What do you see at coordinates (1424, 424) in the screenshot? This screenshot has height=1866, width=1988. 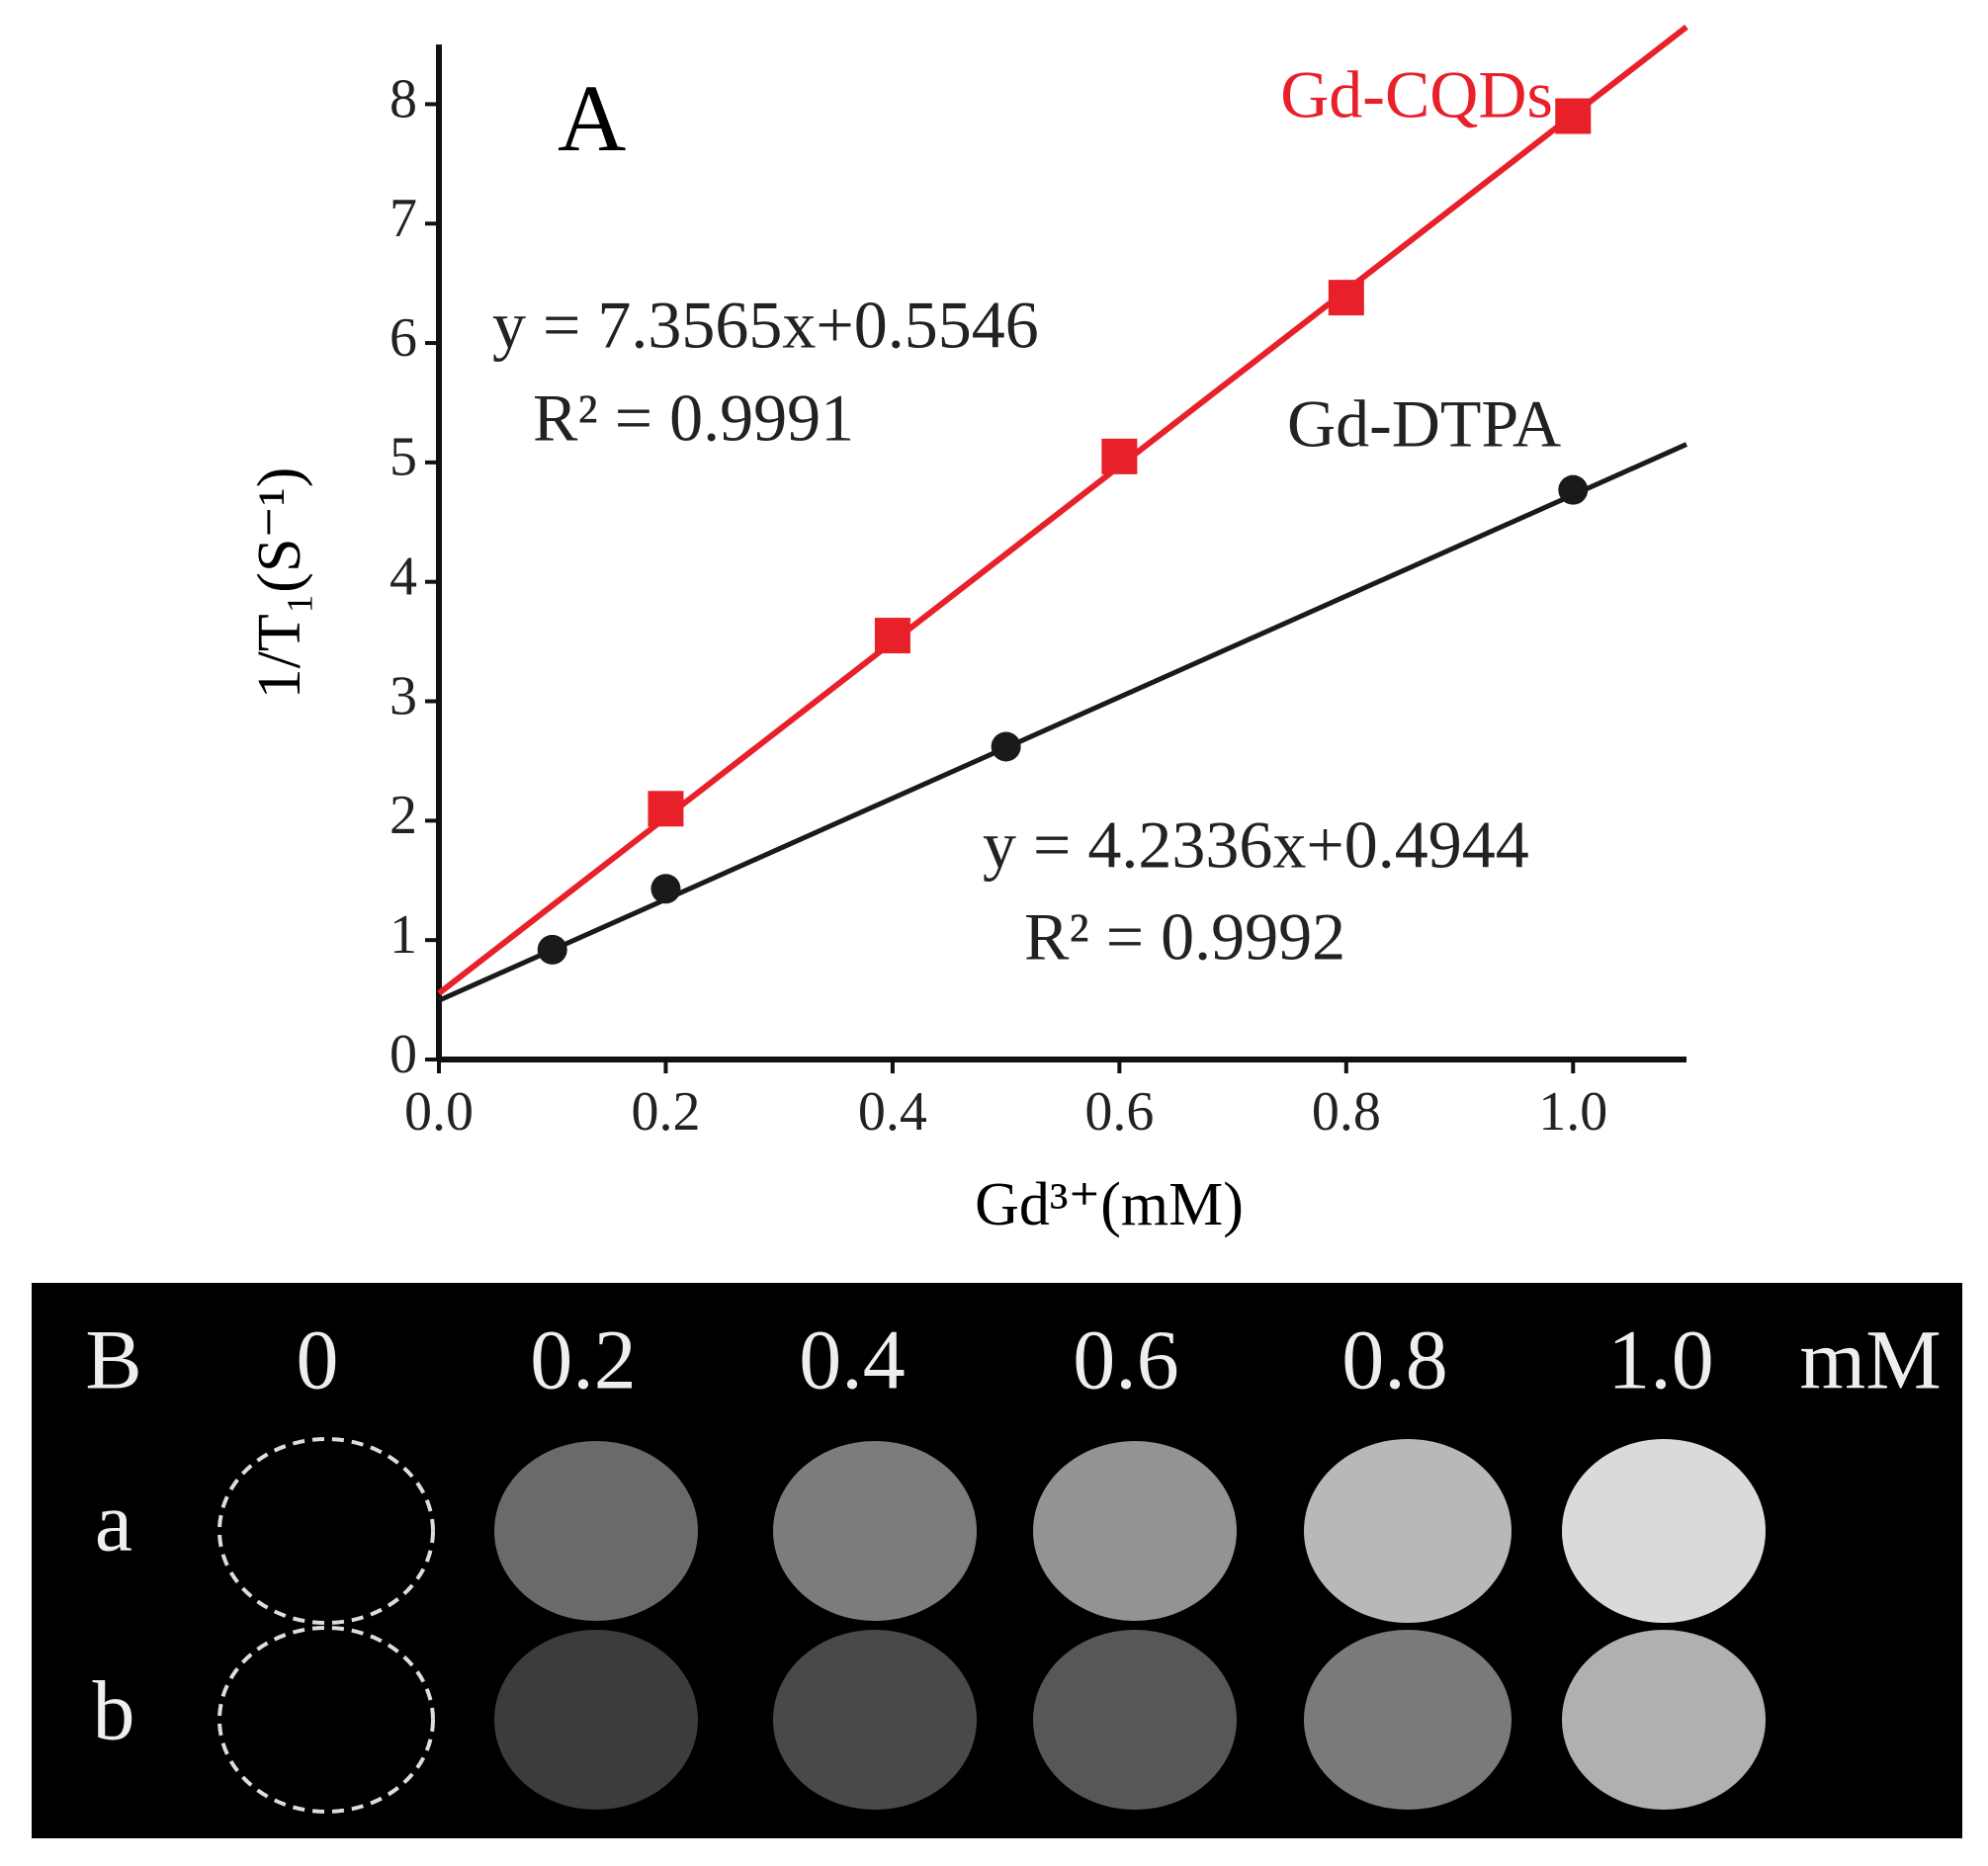 I see `series-label: Gd-DTPA` at bounding box center [1424, 424].